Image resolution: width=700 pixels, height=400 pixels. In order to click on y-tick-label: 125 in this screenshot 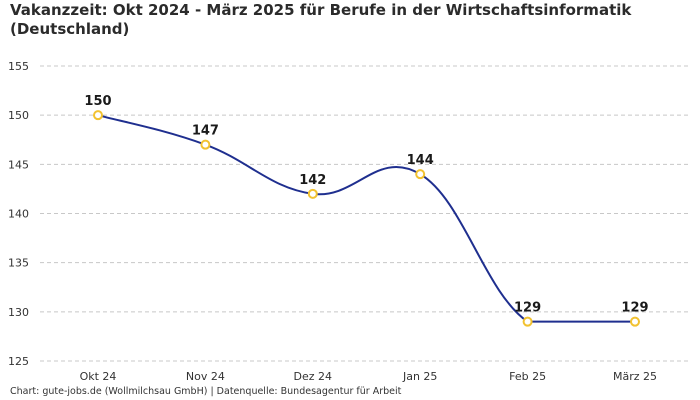, I will do `click(18, 361)`.